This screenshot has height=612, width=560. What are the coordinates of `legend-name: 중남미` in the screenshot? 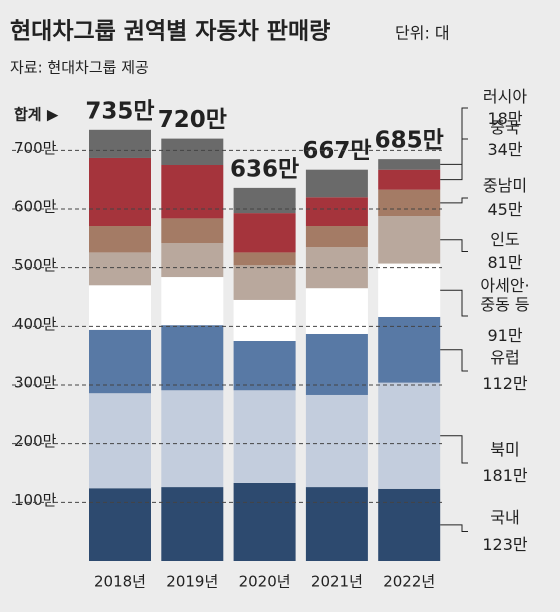 It's located at (505, 185).